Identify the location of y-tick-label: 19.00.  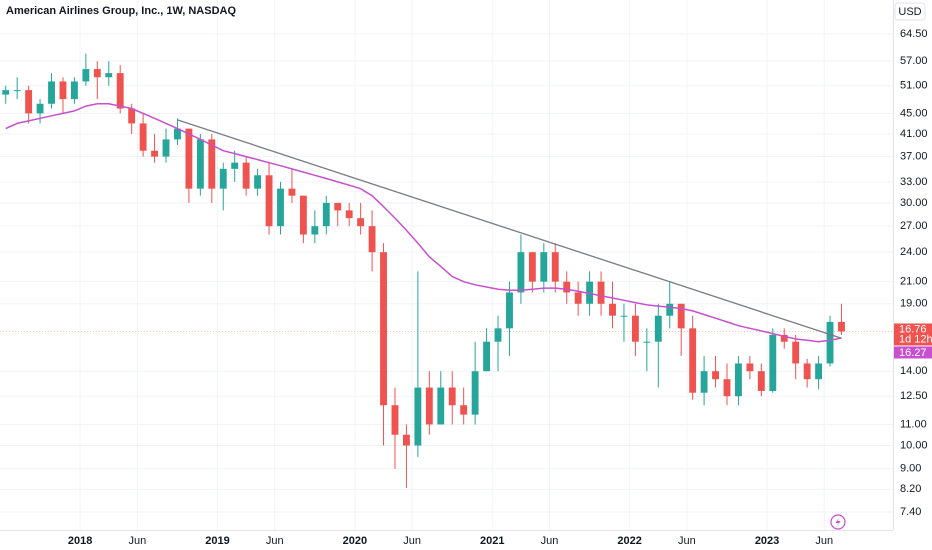
(914, 304).